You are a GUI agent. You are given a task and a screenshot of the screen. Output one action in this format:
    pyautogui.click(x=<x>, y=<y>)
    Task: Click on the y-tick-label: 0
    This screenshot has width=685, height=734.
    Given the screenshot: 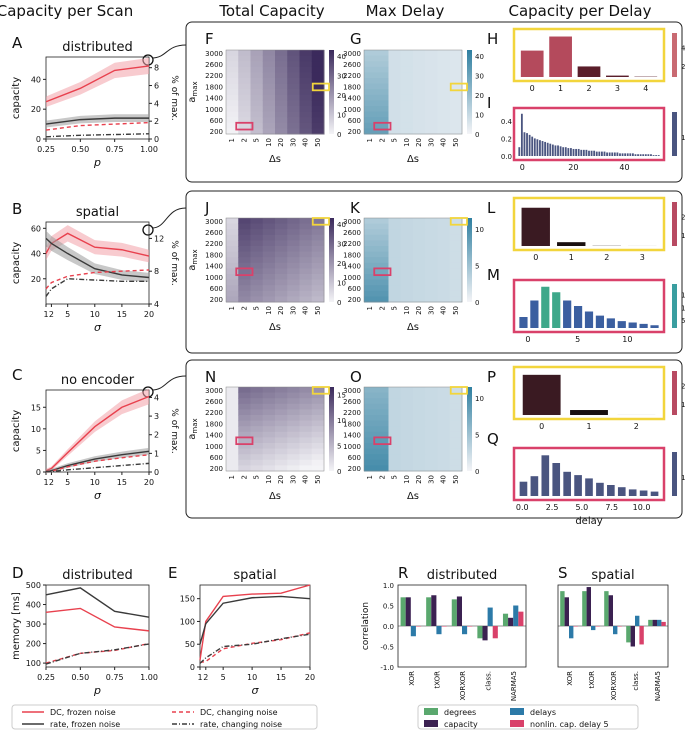 What is the action you would take?
    pyautogui.click(x=38, y=139)
    